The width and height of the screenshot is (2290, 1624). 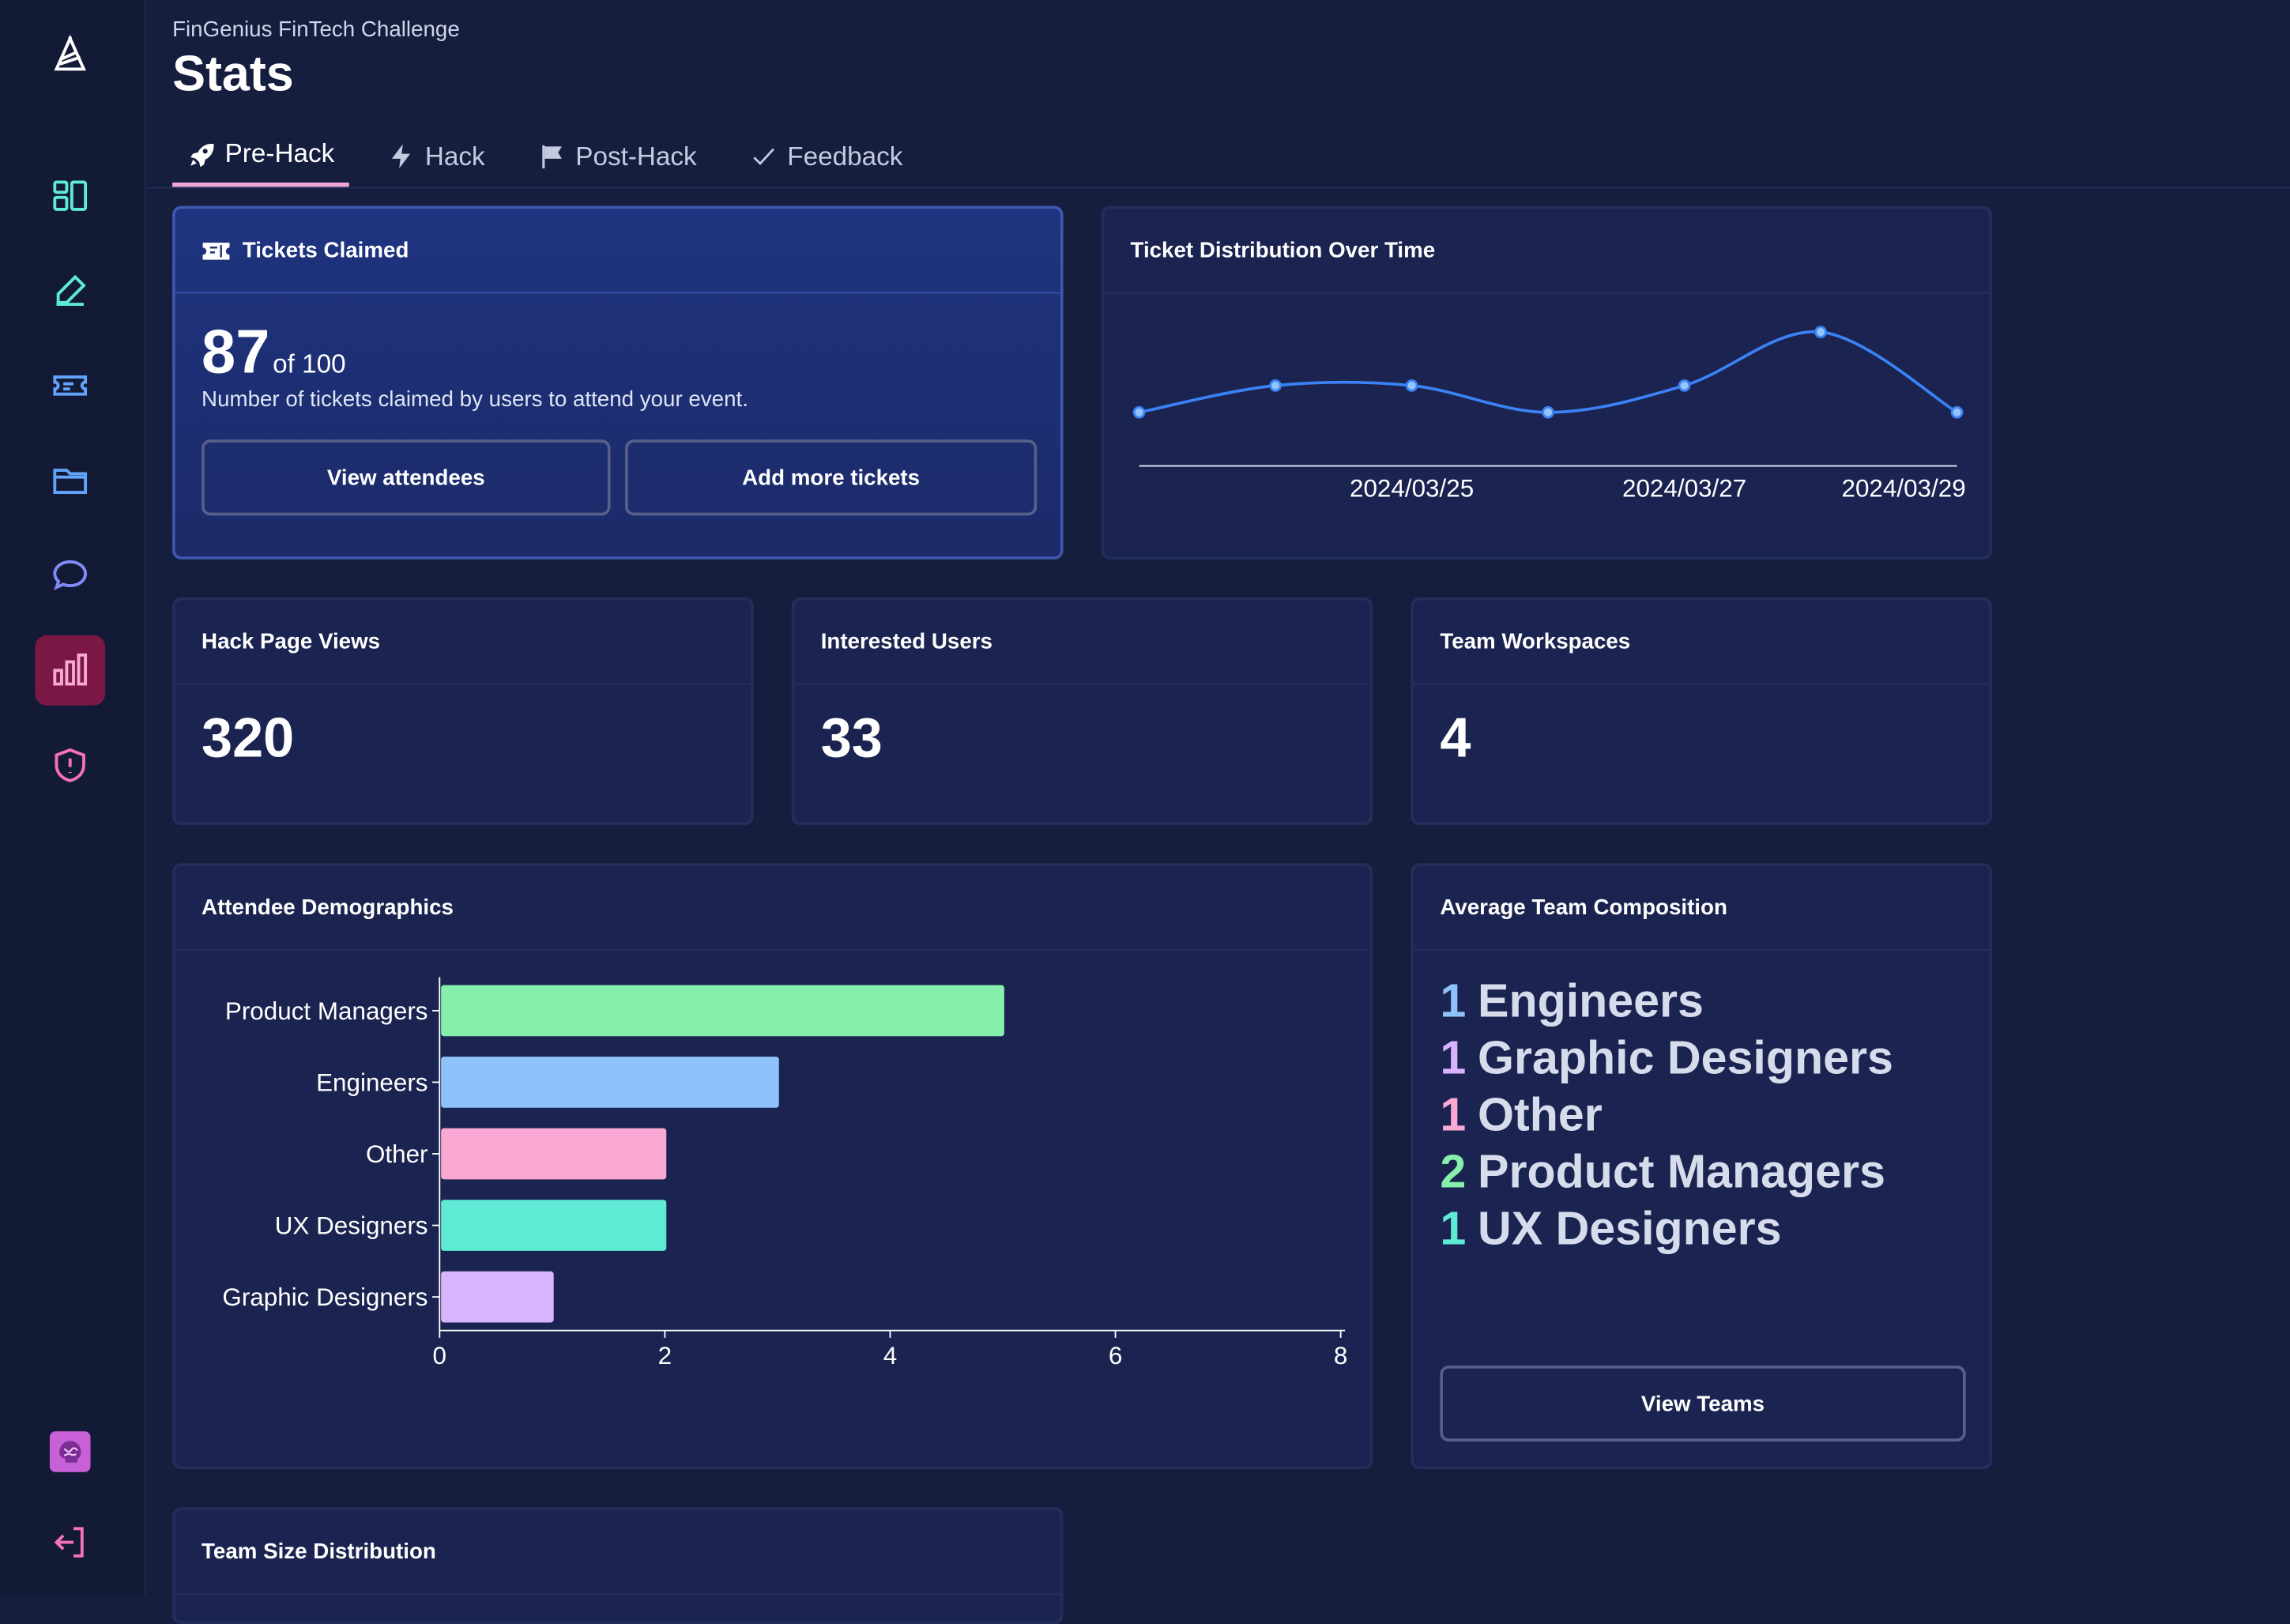 What do you see at coordinates (326, 1011) in the screenshot?
I see `category-label: Product Managers` at bounding box center [326, 1011].